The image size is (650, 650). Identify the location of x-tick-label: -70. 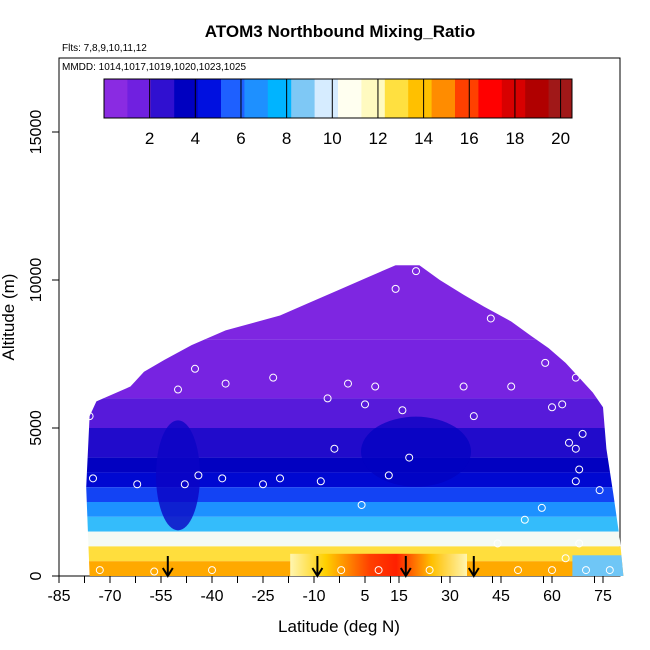
(109, 596).